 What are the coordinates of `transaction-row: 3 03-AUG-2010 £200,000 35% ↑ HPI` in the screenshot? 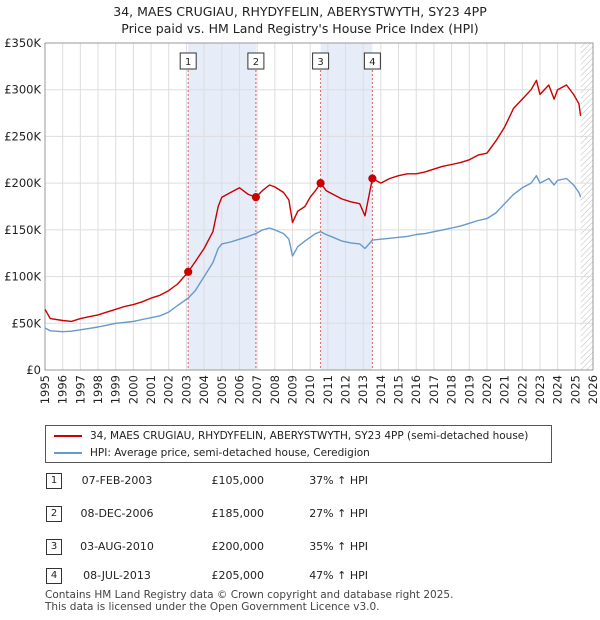 It's located at (300, 549).